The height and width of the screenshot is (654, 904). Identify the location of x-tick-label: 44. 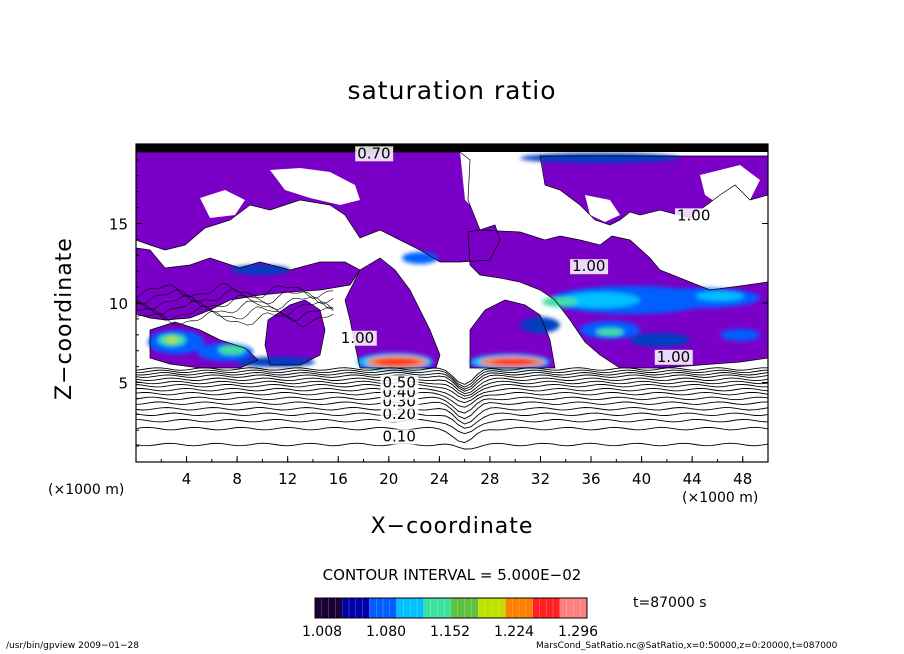
(692, 479).